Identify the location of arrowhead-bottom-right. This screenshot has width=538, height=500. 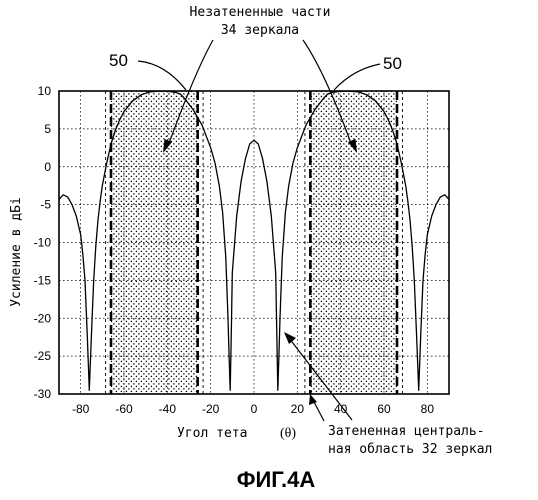
(313, 399).